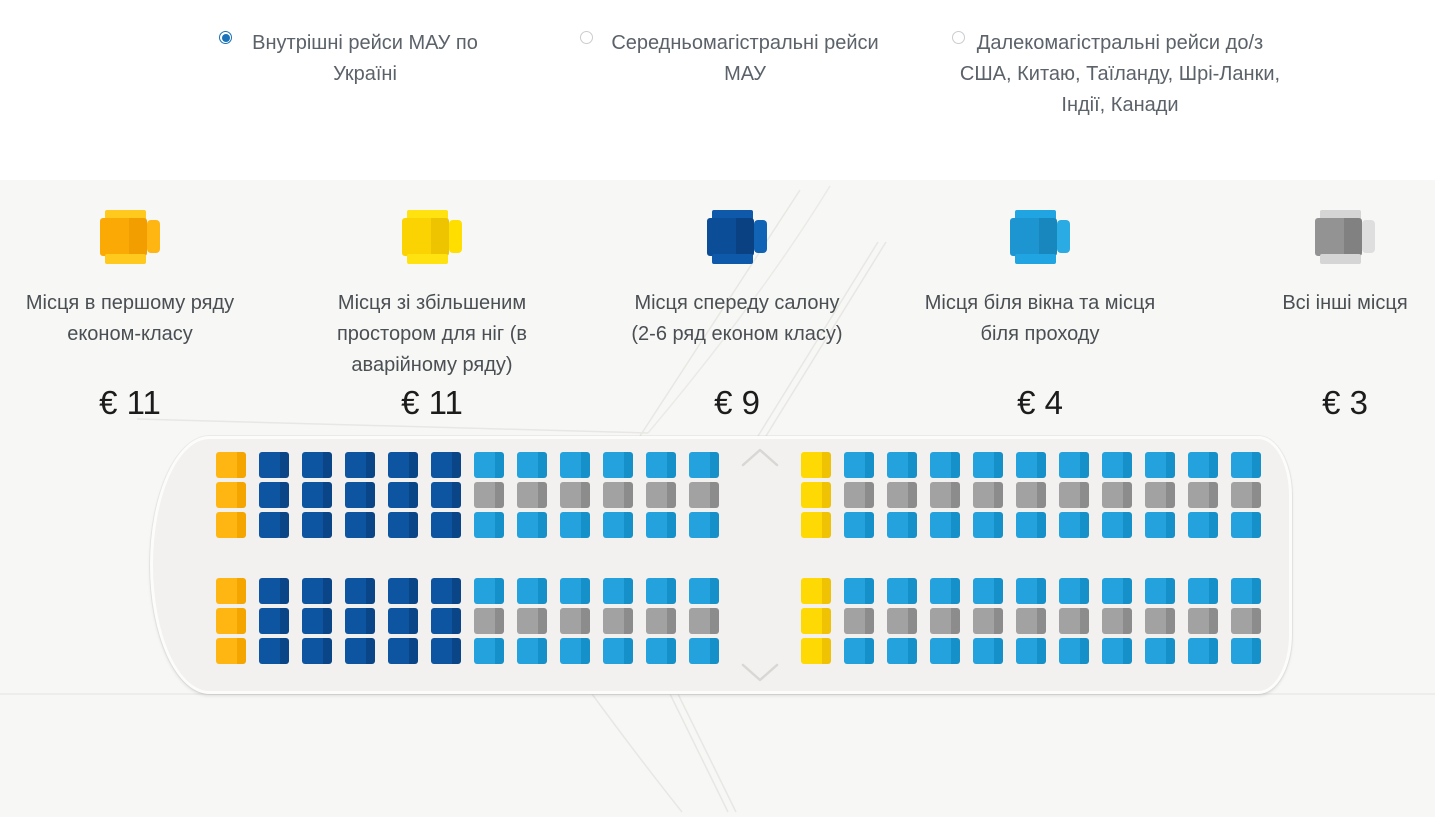 The image size is (1435, 817). I want to click on radio-label-line: Індії, Канади, so click(1120, 105).